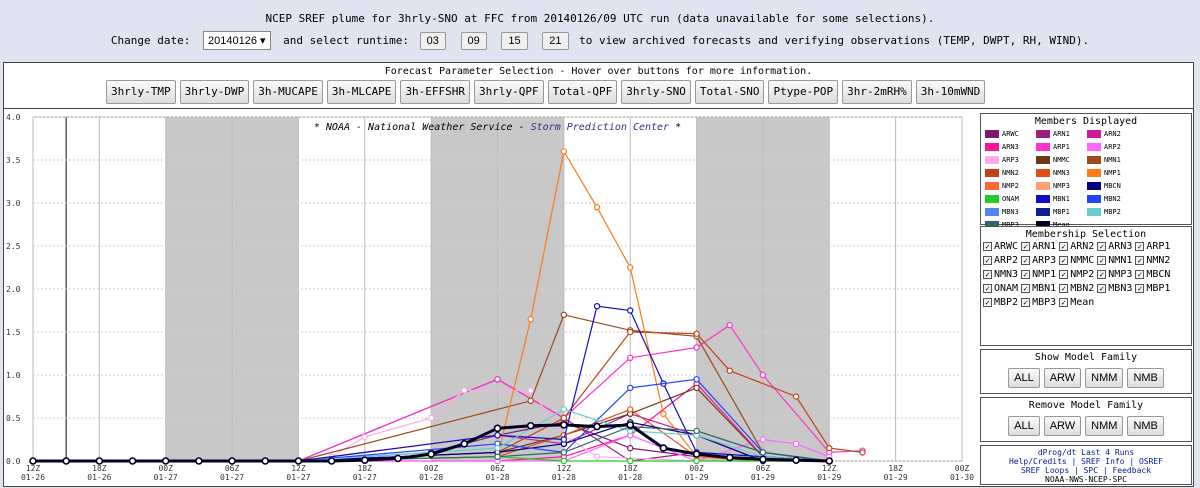 The width and height of the screenshot is (1200, 488). I want to click on credit-suffix: *, so click(675, 127).